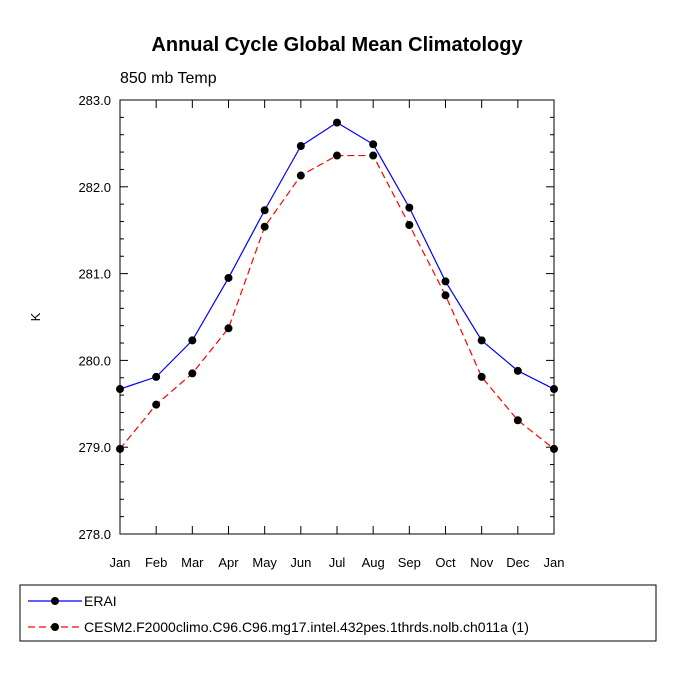  Describe the element at coordinates (337, 45) in the screenshot. I see `chart-title: Annual Cycle Global Mean Climatology` at that location.